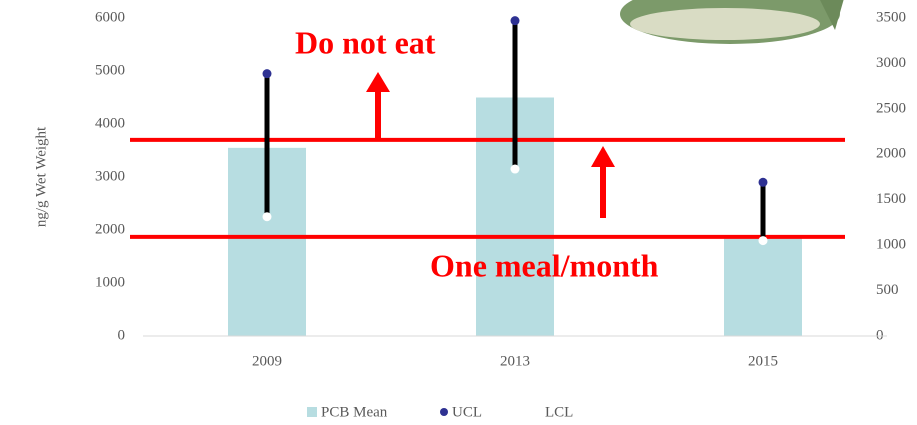  What do you see at coordinates (267, 361) in the screenshot?
I see `x-tick-label: 2009` at bounding box center [267, 361].